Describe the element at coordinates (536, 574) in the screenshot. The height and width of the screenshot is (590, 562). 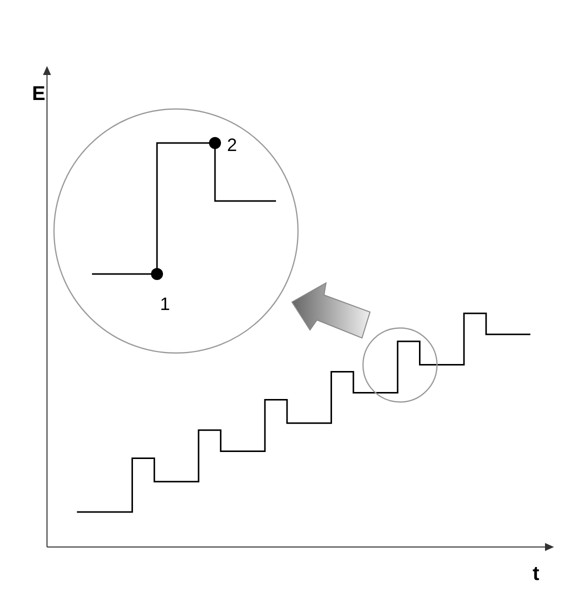
I see `x-axis-title: t` at that location.